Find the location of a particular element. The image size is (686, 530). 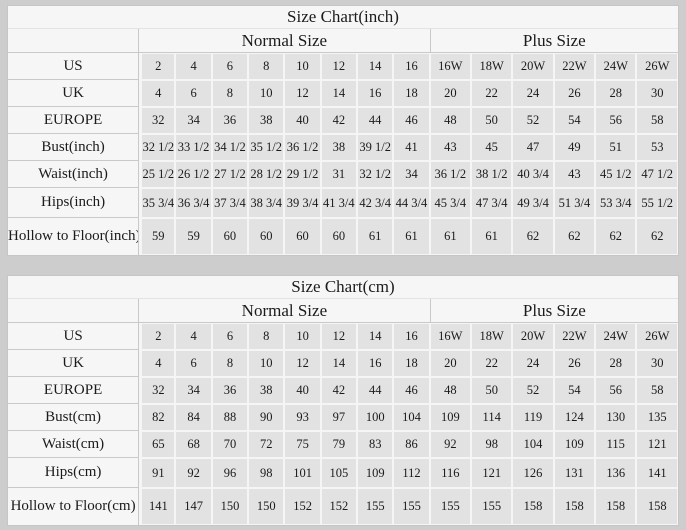

size-value-cell: 58 is located at coordinates (657, 390).